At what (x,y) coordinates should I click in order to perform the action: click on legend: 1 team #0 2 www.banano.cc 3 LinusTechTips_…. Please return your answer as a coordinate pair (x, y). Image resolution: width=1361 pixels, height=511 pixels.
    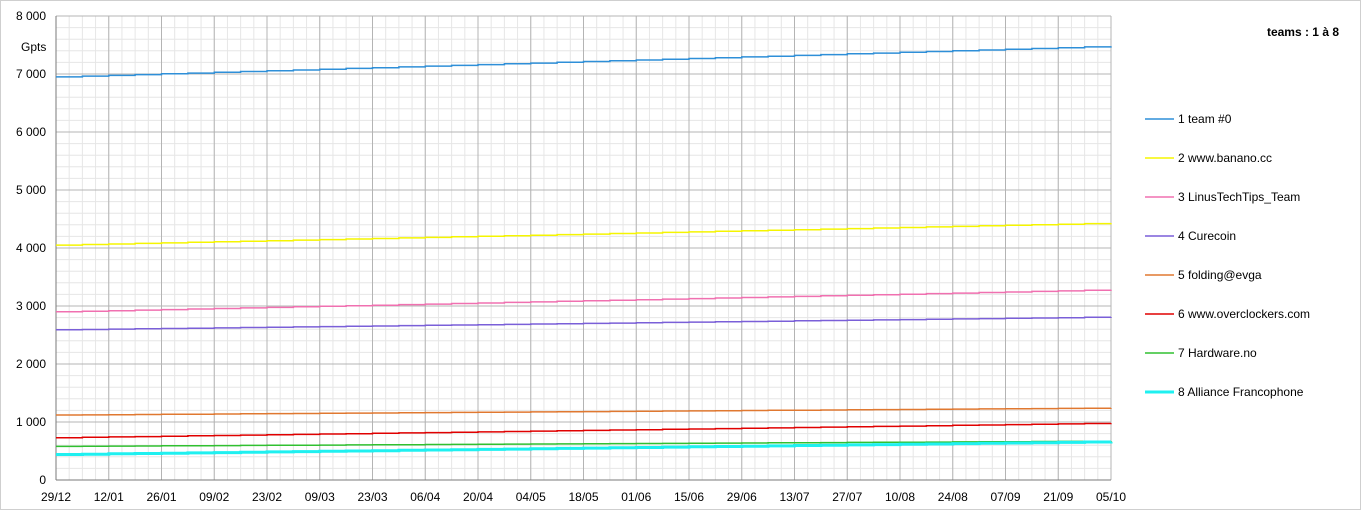
    Looking at the image, I should click on (1227, 255).